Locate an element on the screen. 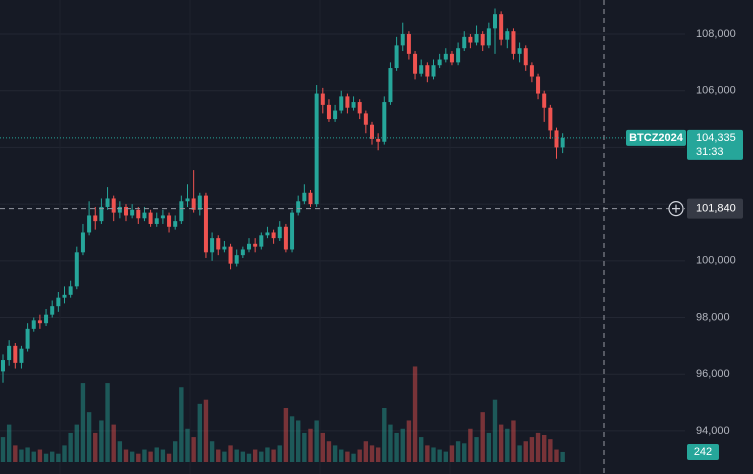 The height and width of the screenshot is (474, 753). volume-label: 242 is located at coordinates (703, 452).